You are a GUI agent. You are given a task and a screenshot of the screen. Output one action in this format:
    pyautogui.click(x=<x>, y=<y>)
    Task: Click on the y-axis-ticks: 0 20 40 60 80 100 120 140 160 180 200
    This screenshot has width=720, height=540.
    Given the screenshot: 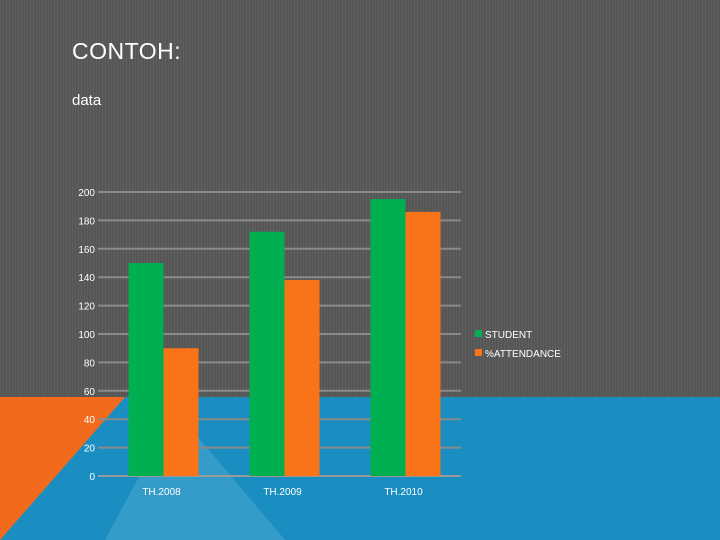 What is the action you would take?
    pyautogui.click(x=86, y=335)
    